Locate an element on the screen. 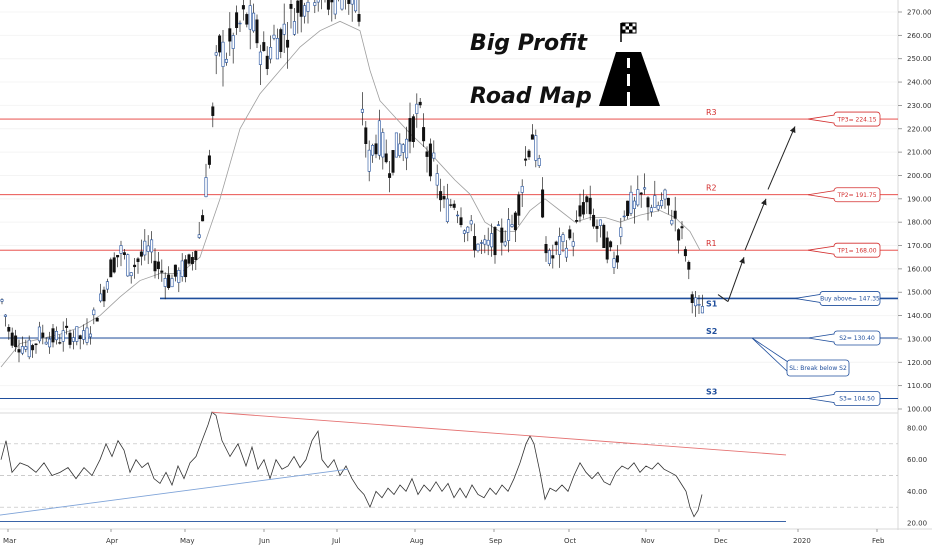  price-tick-label: 120.00 is located at coordinates (919, 363).